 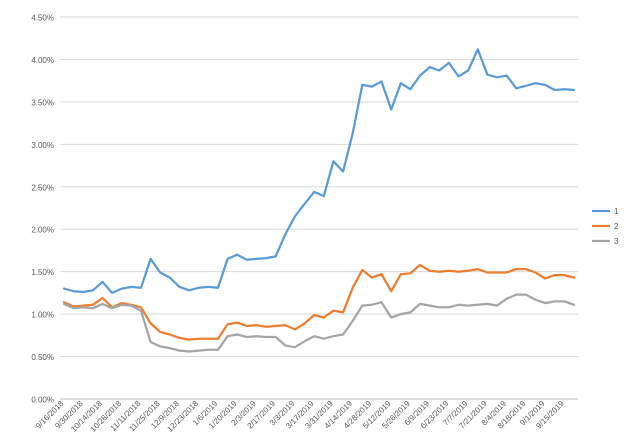 What do you see at coordinates (42, 315) in the screenshot?
I see `y-tick-label: 1.00%` at bounding box center [42, 315].